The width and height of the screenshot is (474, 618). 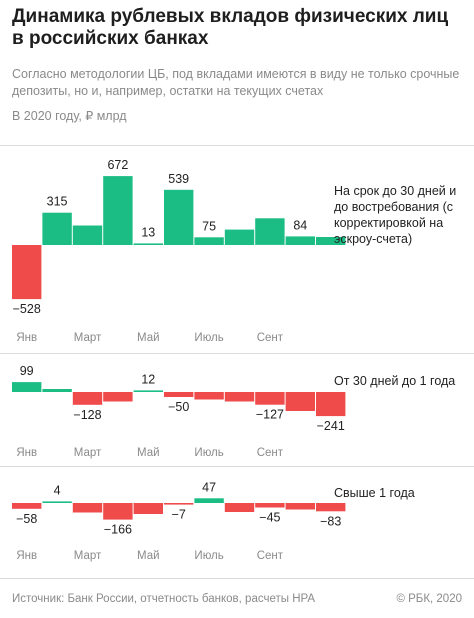 I want to click on tick-label-0-2: Март, so click(x=88, y=338).